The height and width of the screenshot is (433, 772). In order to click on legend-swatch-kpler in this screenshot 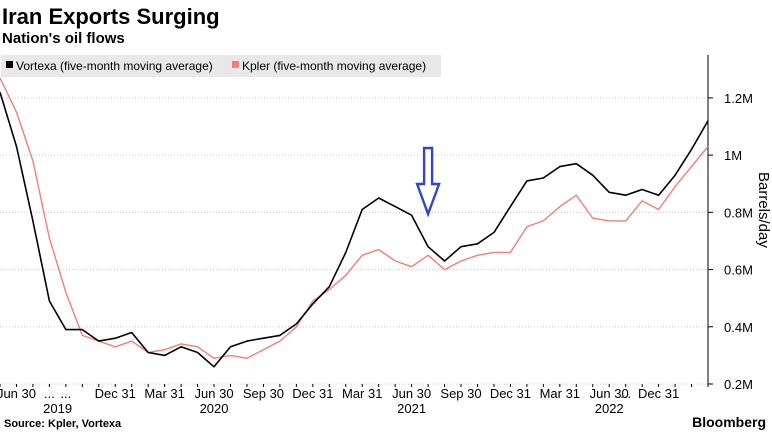, I will do `click(235, 64)`.